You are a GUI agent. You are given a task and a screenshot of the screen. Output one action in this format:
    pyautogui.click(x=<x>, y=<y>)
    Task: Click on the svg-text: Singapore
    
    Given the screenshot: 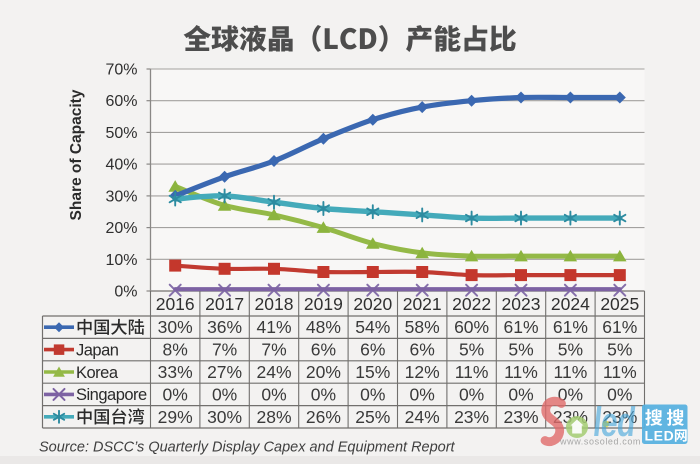 What is the action you would take?
    pyautogui.click(x=111, y=395)
    